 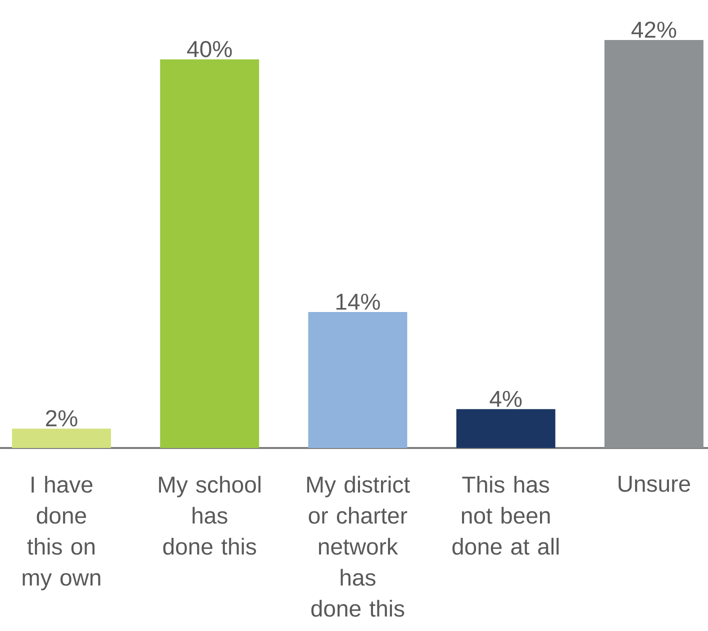 I want to click on x-tick-label: I have done this on my own, so click(x=61, y=533).